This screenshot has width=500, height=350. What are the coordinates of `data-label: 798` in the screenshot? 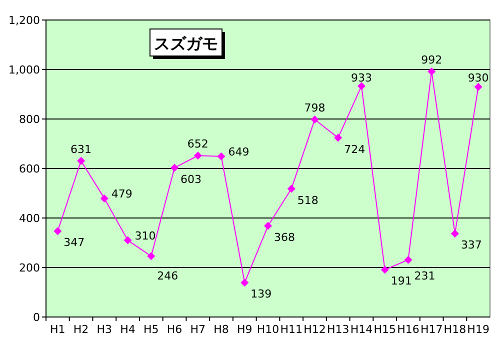 It's located at (315, 107).